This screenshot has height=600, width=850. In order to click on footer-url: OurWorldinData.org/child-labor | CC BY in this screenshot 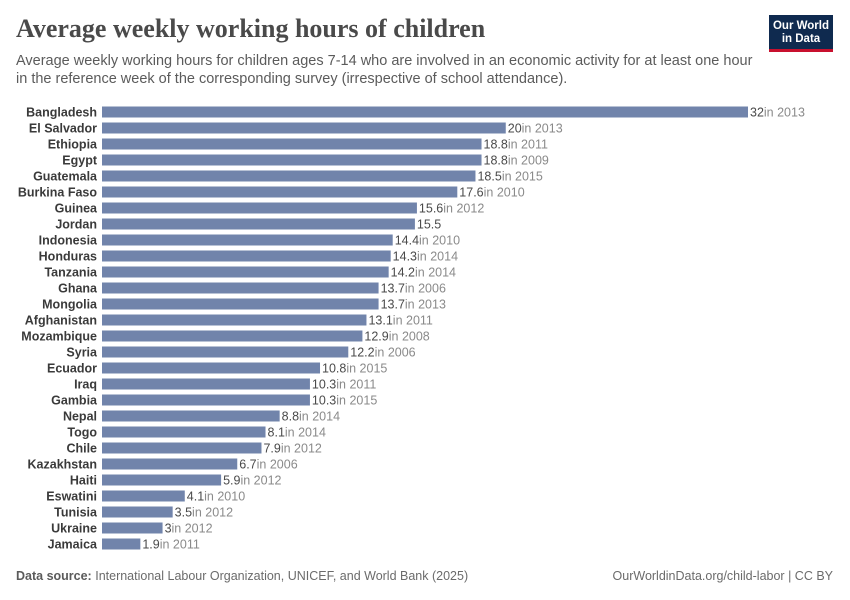, I will do `click(722, 576)`.